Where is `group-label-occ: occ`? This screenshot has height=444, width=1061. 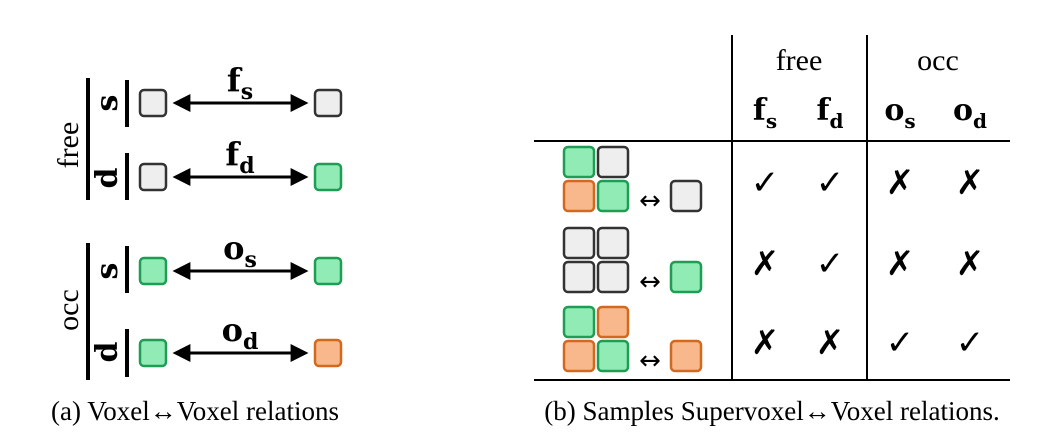
group-label-occ: occ is located at coordinates (68, 310).